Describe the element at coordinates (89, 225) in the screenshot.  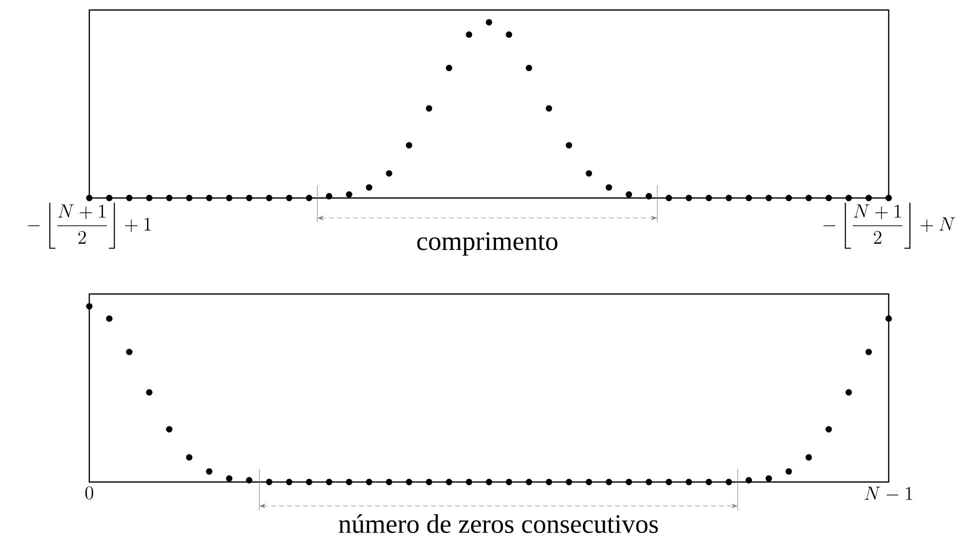
I see `x-tick-label: $-\left\lfloor\frac{N+1}{2}\right\rfloor+1$` at that location.